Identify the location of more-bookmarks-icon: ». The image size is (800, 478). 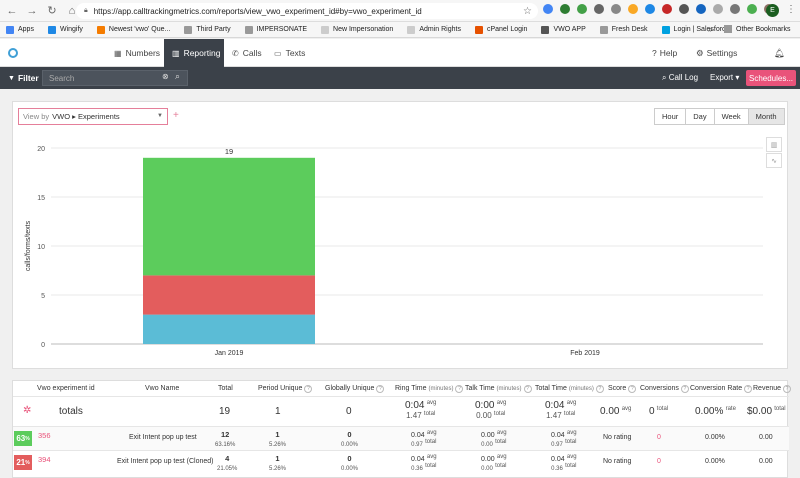
(710, 29).